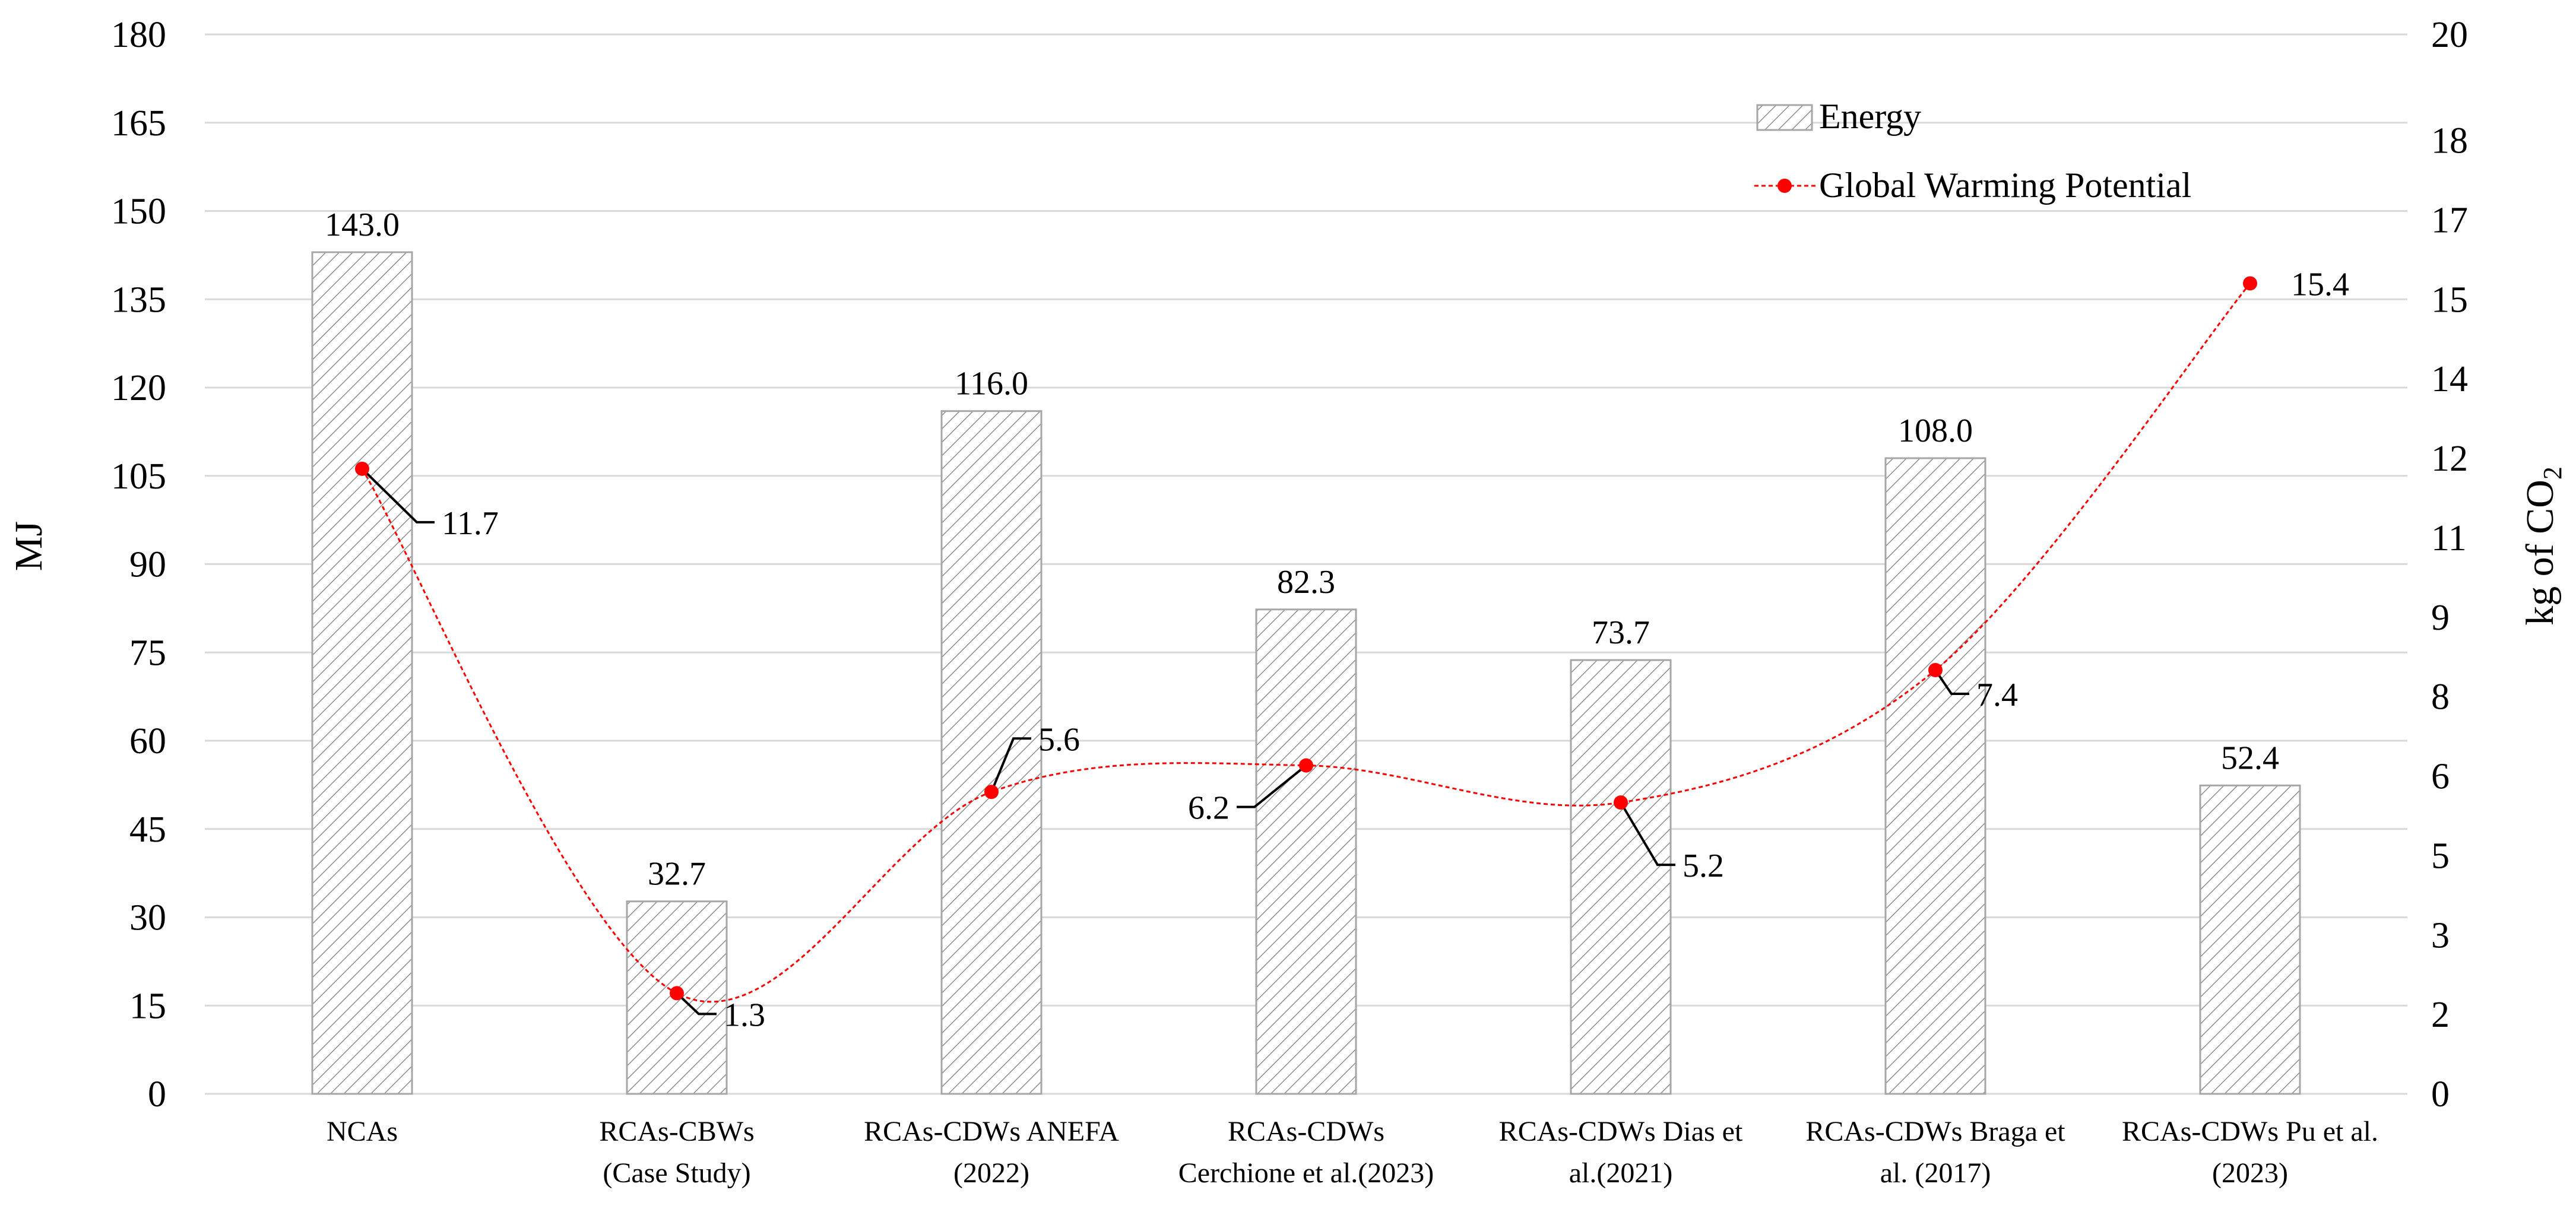 The image size is (2576, 1209). I want to click on legend-energy-label: Energy, so click(1870, 116).